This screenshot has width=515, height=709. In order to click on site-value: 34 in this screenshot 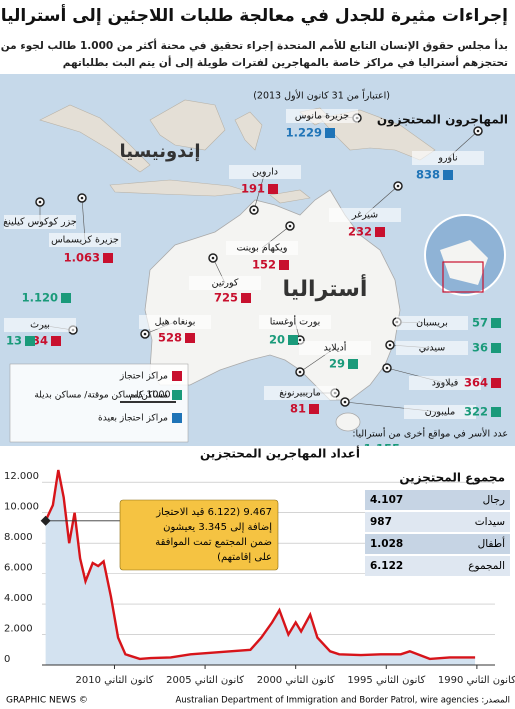, I will do `click(40, 341)`.